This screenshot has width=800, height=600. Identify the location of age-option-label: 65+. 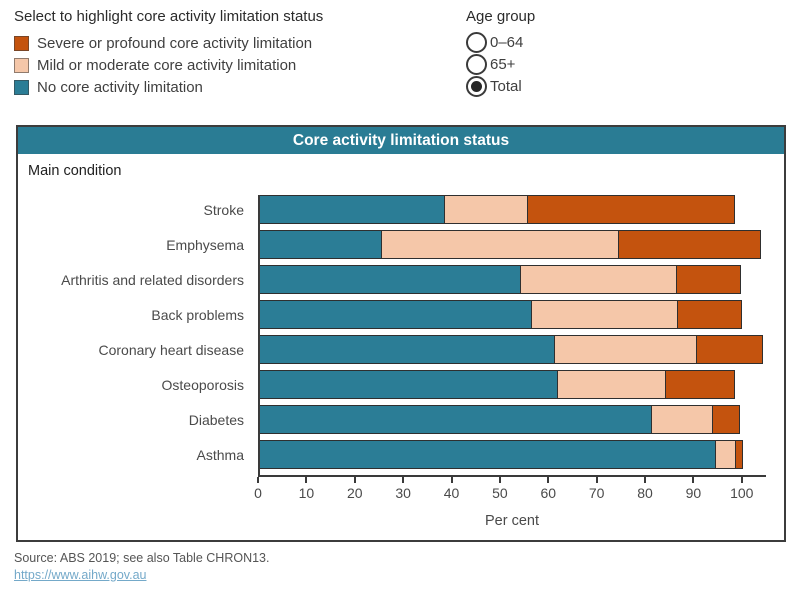
(503, 64).